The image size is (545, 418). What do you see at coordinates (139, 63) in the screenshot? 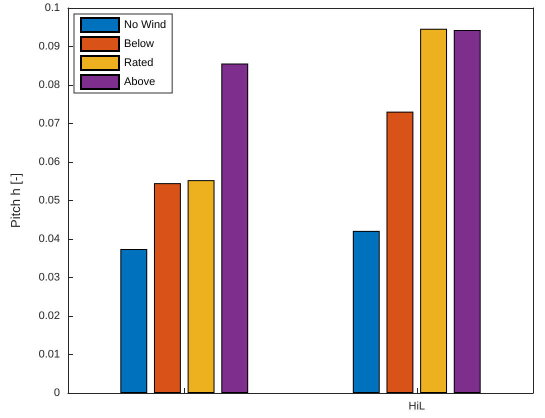
I see `legend-label: Rated` at bounding box center [139, 63].